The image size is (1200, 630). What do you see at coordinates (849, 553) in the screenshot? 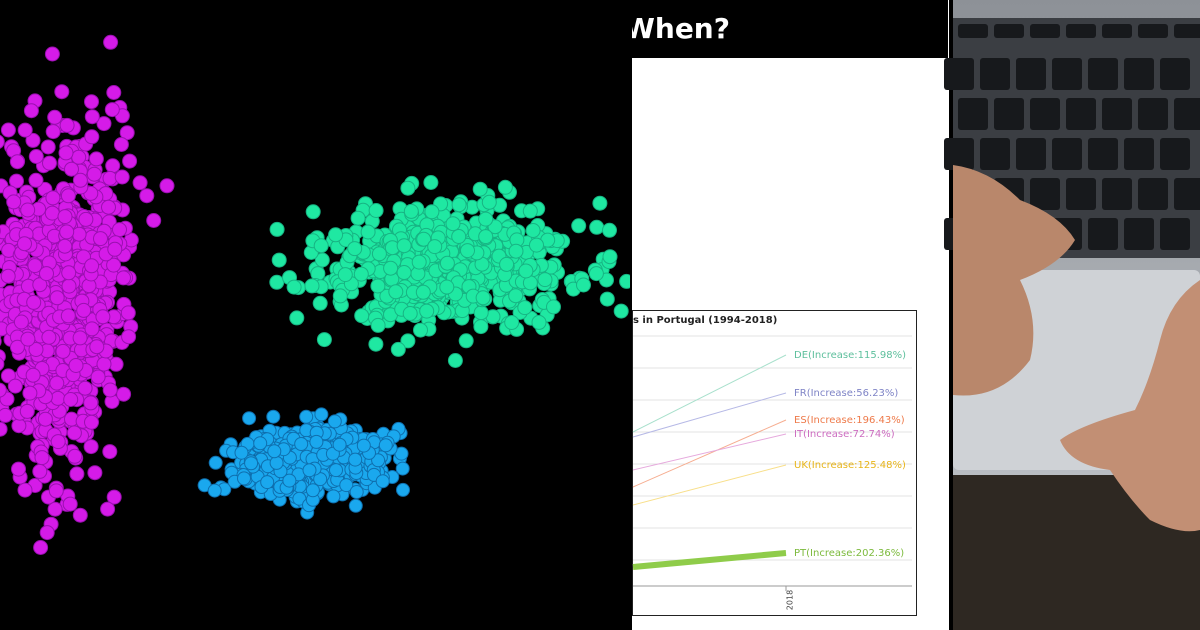
I see `series-label: PT(Increase:202.36%)` at bounding box center [849, 553].